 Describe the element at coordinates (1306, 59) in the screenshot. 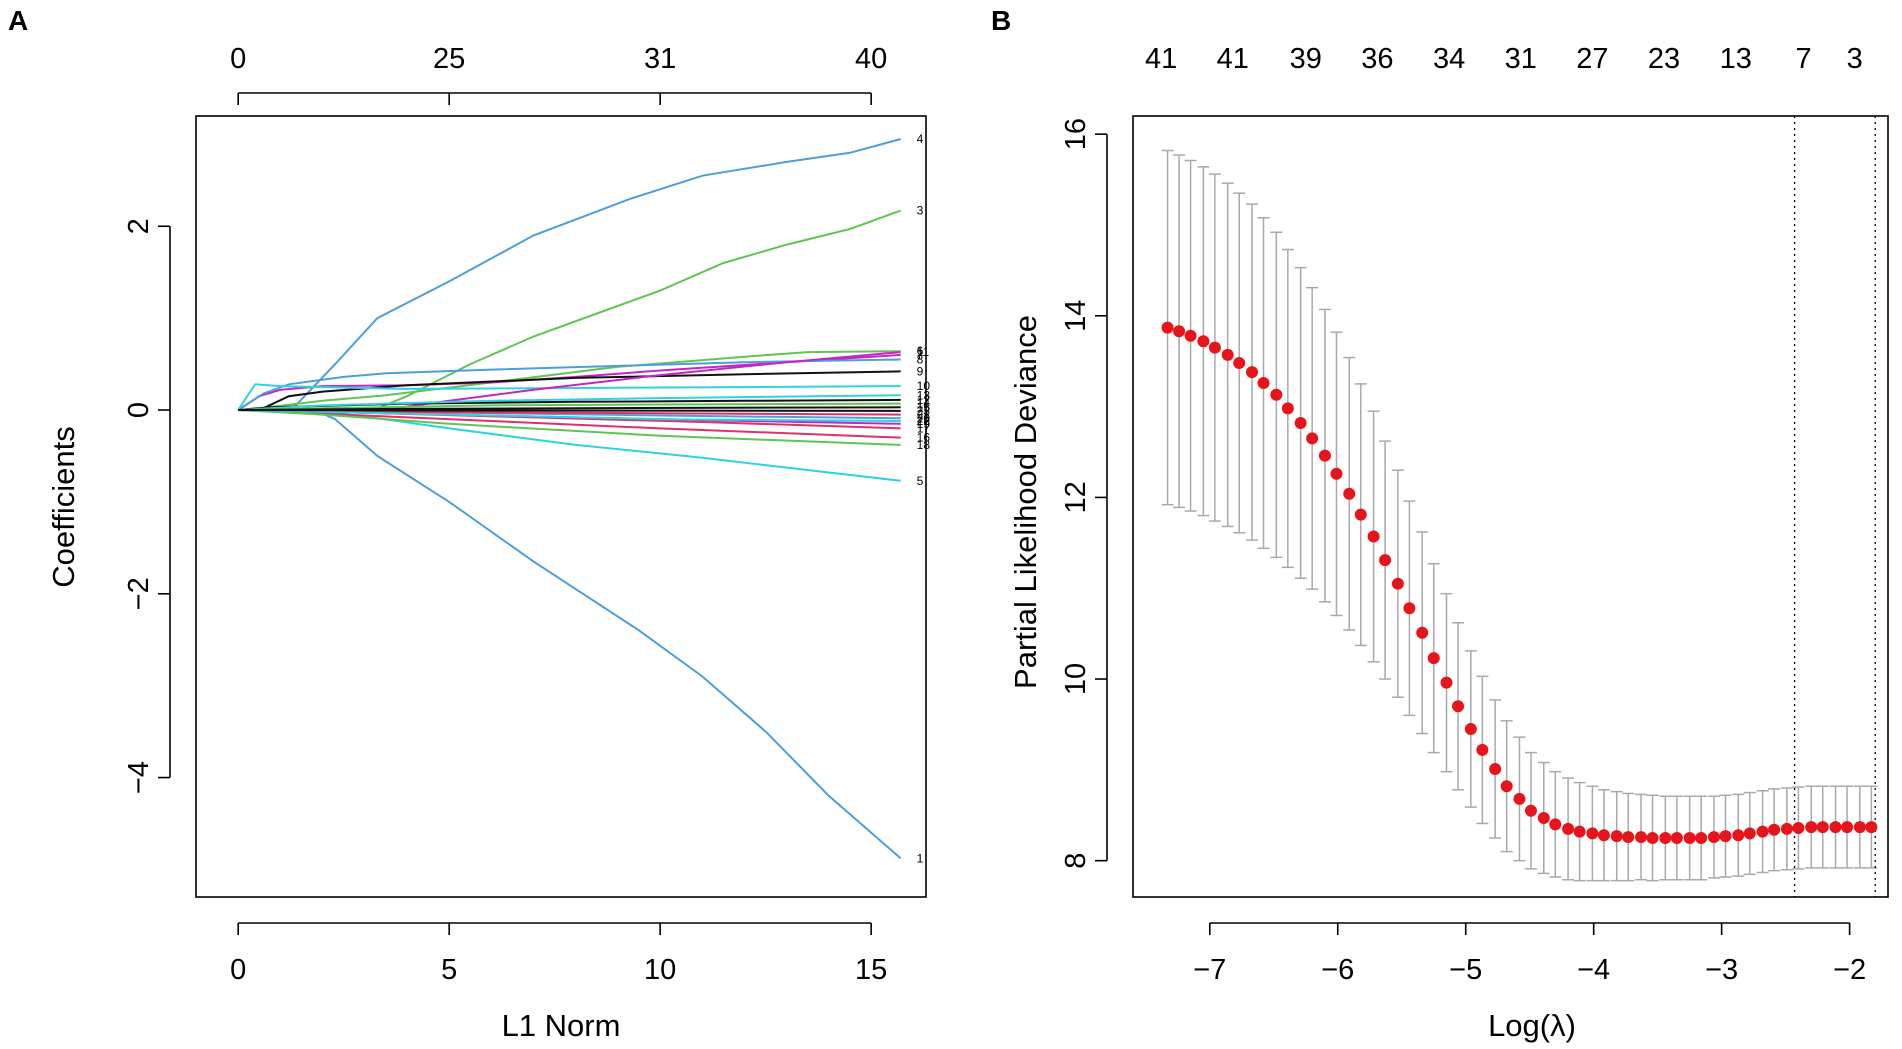

I see `b-top-tick-label: 39` at that location.